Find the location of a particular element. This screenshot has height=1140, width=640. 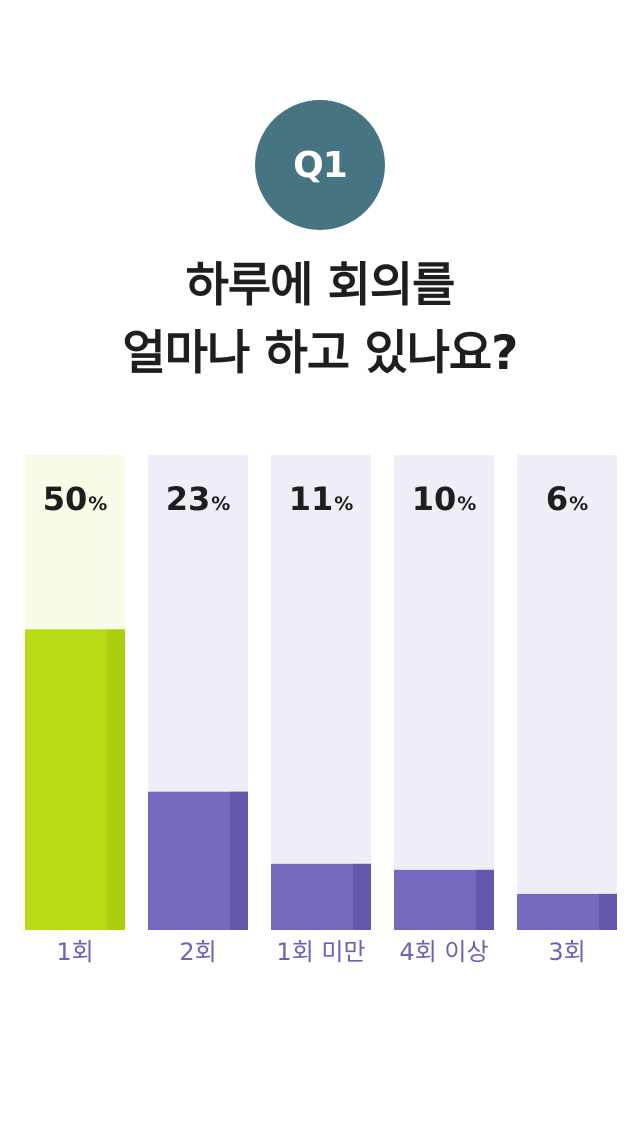

category-label-0: 1회 is located at coordinates (74, 952).